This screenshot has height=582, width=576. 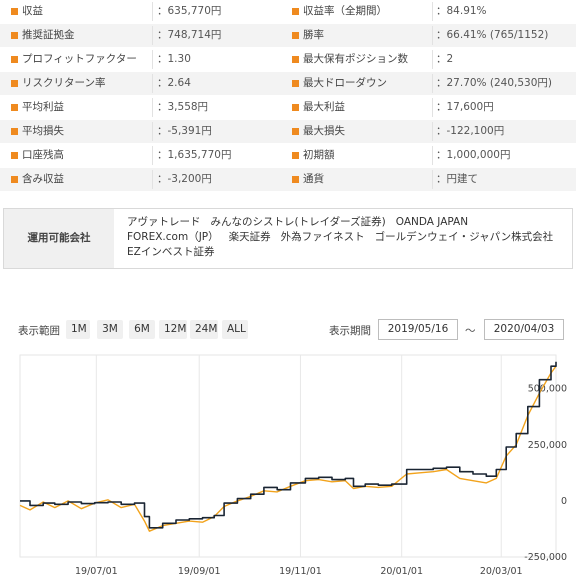 What do you see at coordinates (288, 179) in the screenshot?
I see `stats-row: 含み収益 ：-3,200円 通貨 ：円建て` at bounding box center [288, 179].